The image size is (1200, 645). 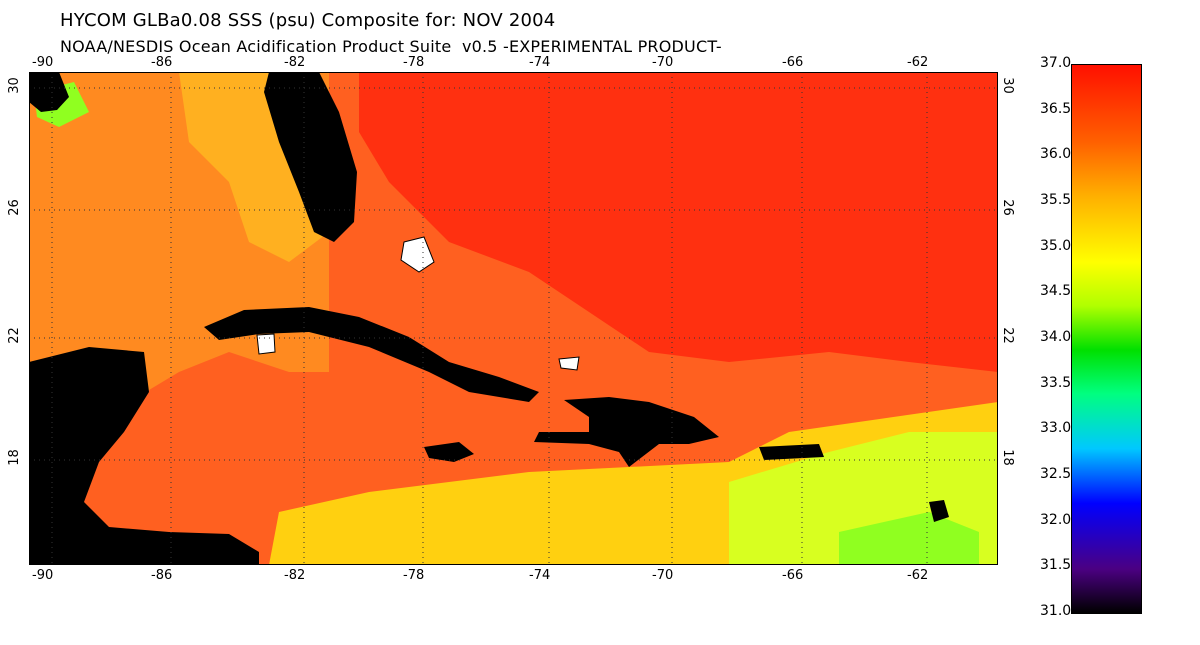 What do you see at coordinates (1056, 428) in the screenshot?
I see `colorbar-tick-label: 33.0` at bounding box center [1056, 428].